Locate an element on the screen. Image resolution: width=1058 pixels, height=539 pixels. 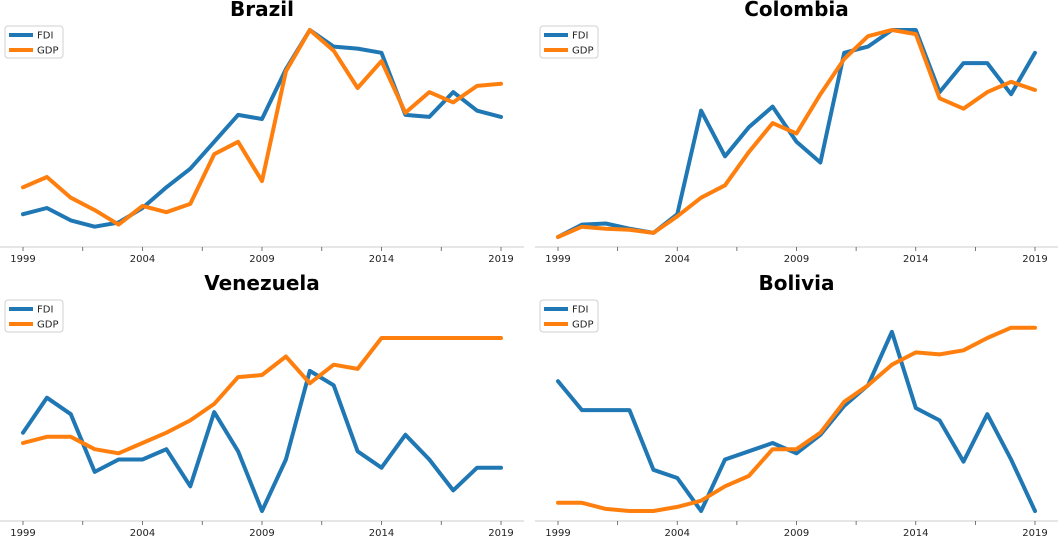
chart-title: Brazil is located at coordinates (262, 10).